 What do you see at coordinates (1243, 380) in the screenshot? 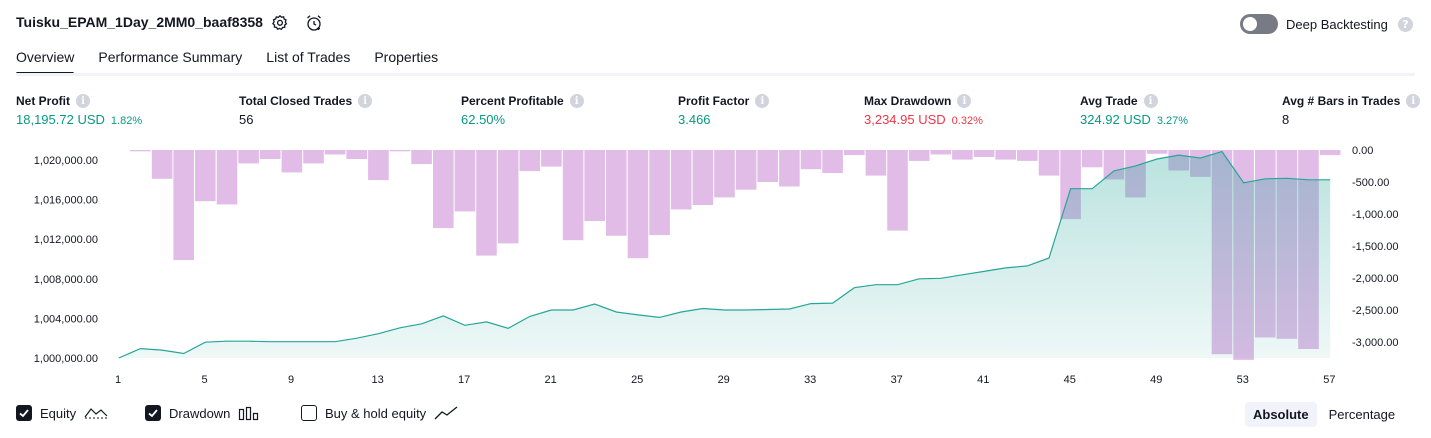
I see `x-axis-tick: 53` at bounding box center [1243, 380].